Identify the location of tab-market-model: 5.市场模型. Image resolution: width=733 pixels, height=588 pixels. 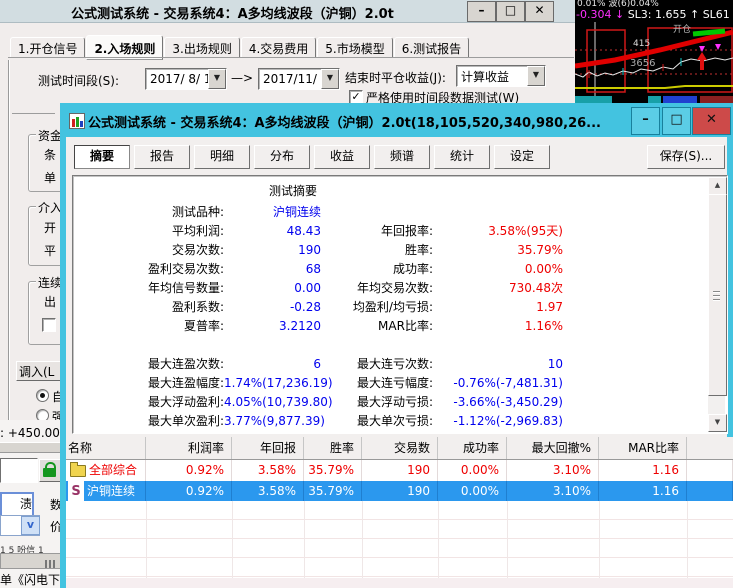
(355, 47).